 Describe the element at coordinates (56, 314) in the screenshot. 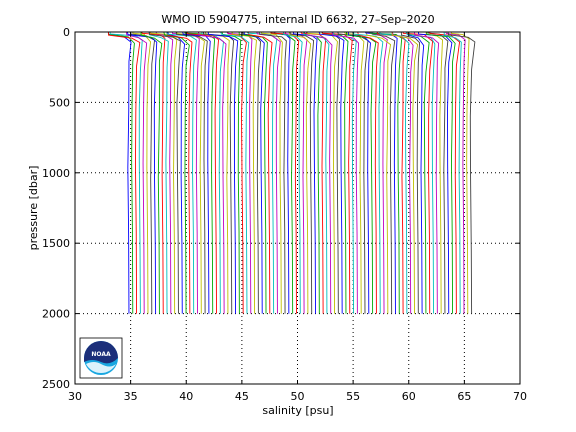

I see `y-tick-label: 2000` at that location.